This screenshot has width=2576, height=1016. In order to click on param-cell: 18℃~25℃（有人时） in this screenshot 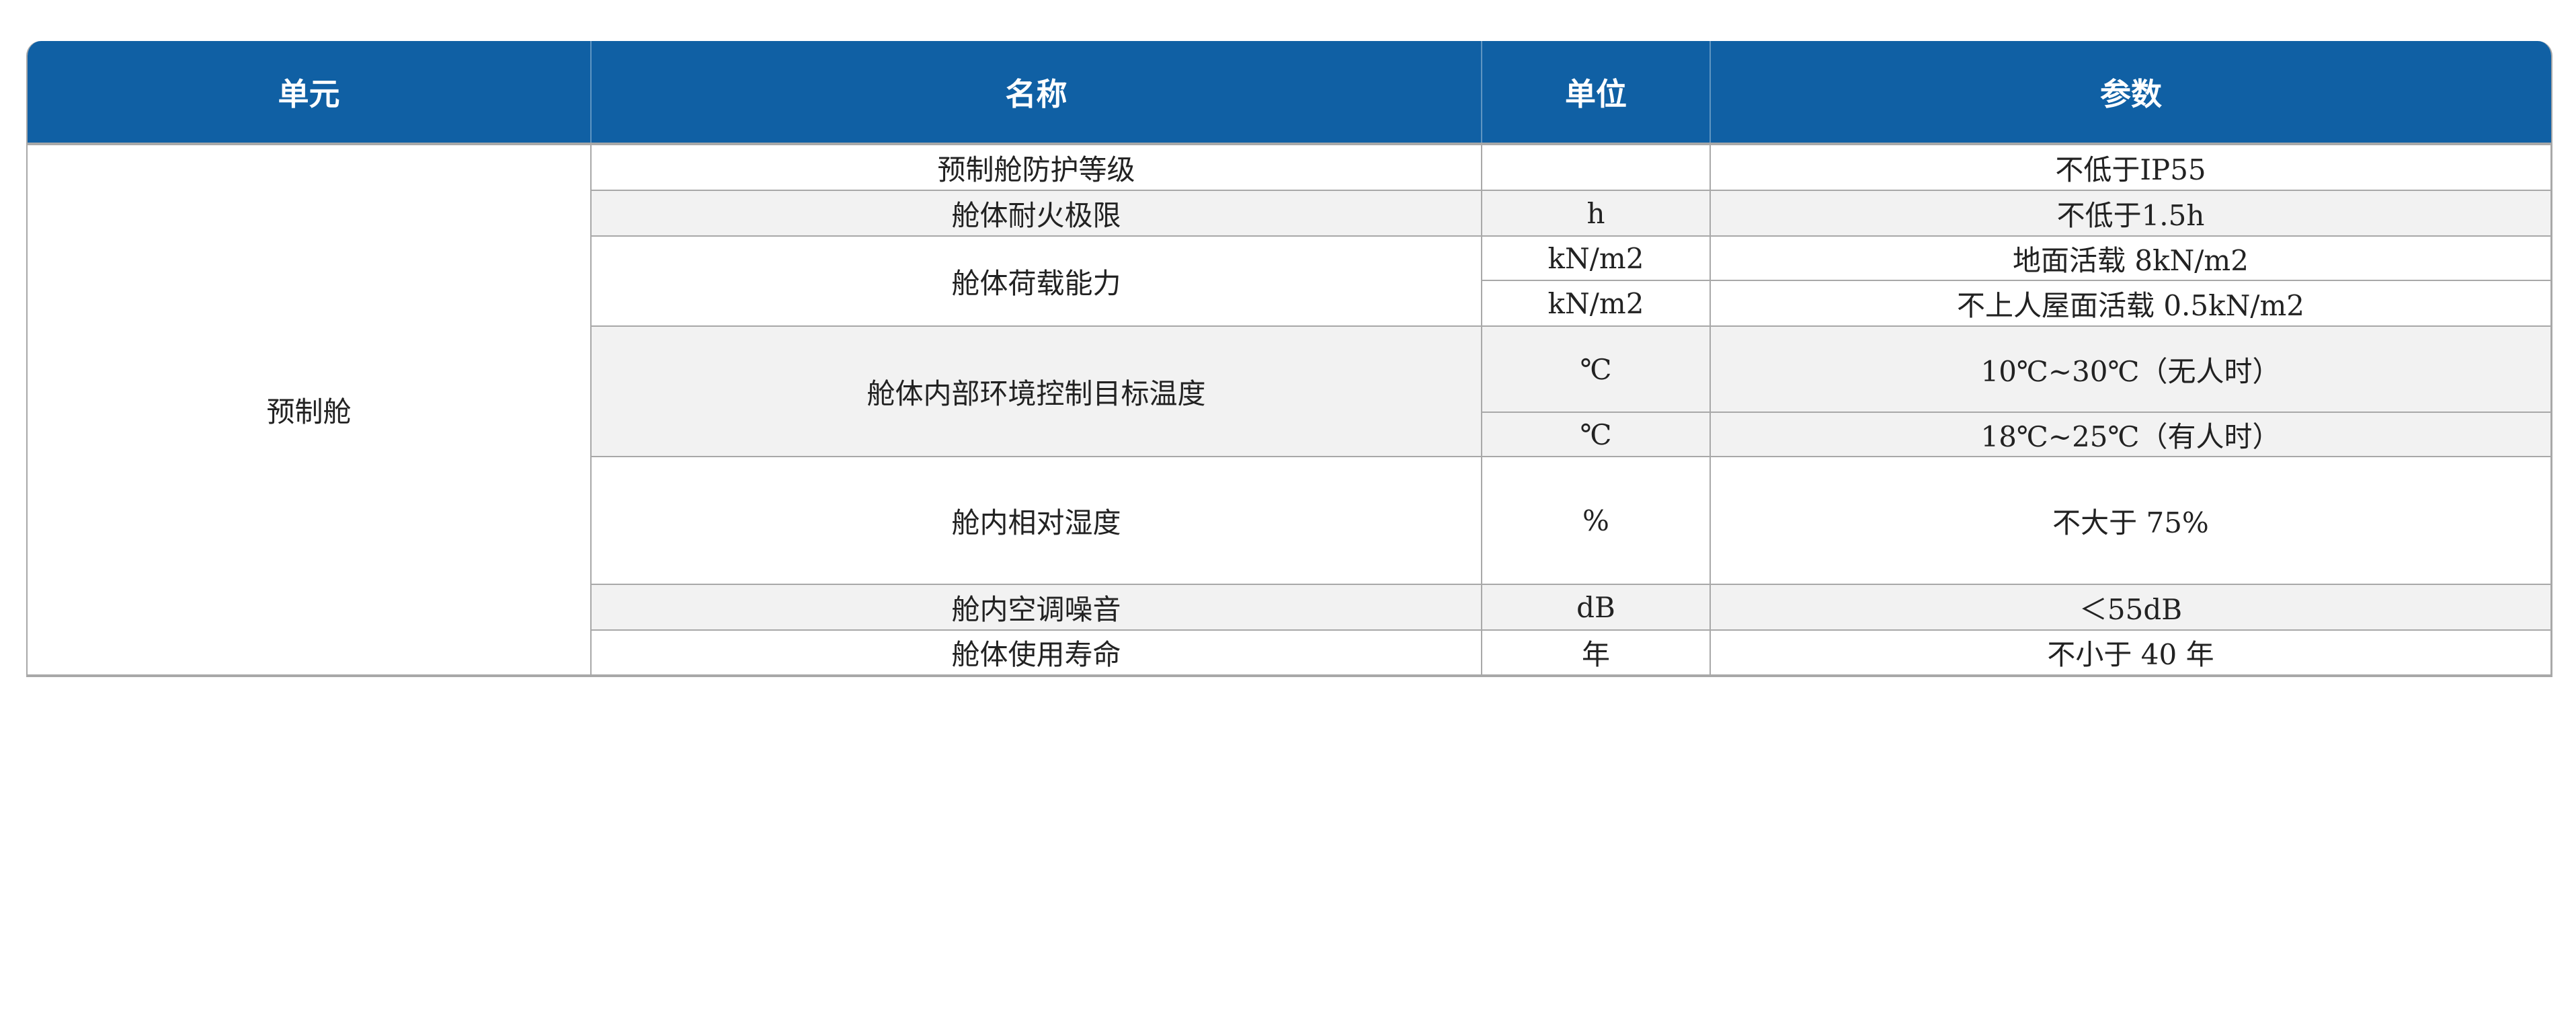, I will do `click(2130, 435)`.